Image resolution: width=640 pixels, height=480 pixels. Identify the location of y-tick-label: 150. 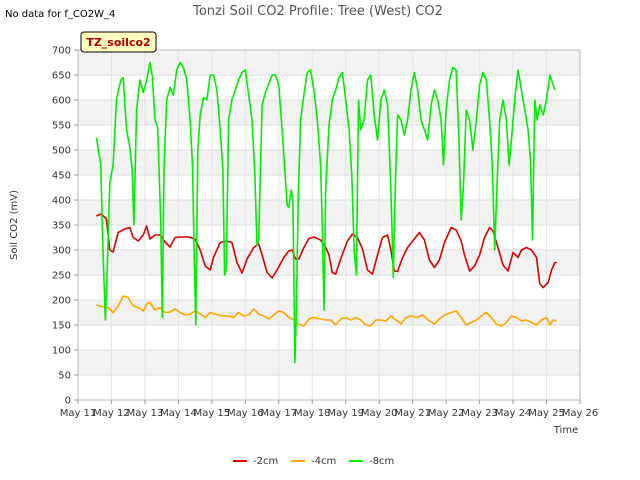
(61, 326).